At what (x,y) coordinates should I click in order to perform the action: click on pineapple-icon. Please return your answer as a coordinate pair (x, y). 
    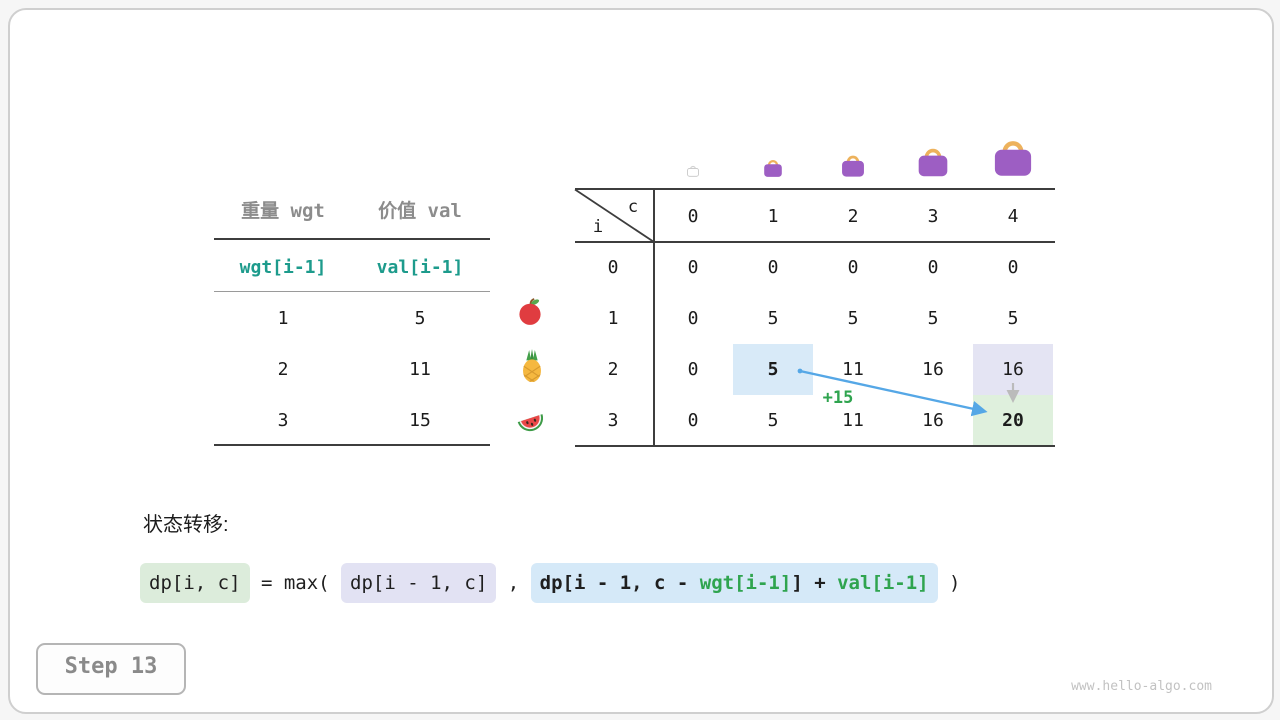
    Looking at the image, I should click on (532, 366).